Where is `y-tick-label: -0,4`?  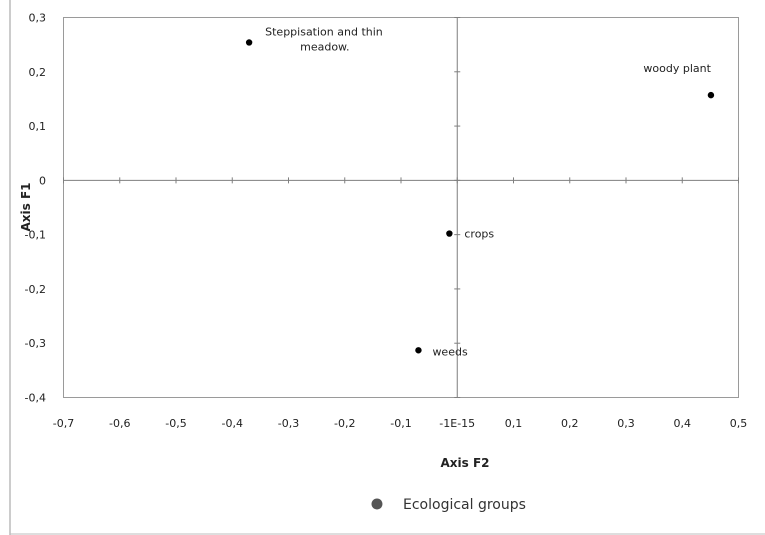 y-tick-label: -0,4 is located at coordinates (35, 398).